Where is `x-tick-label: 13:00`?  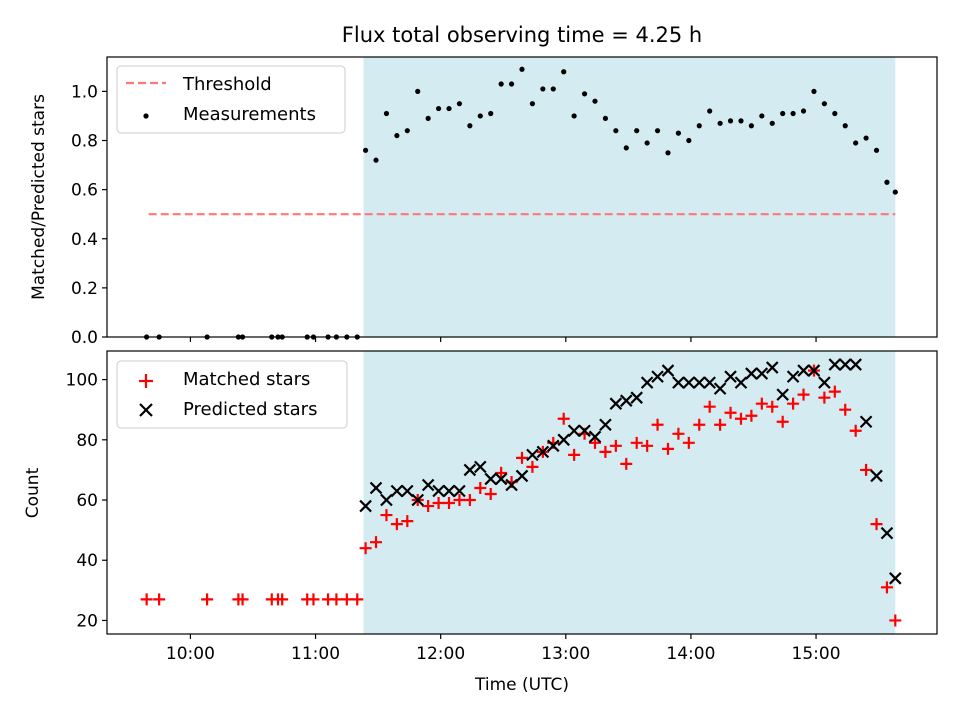 x-tick-label: 13:00 is located at coordinates (565, 654).